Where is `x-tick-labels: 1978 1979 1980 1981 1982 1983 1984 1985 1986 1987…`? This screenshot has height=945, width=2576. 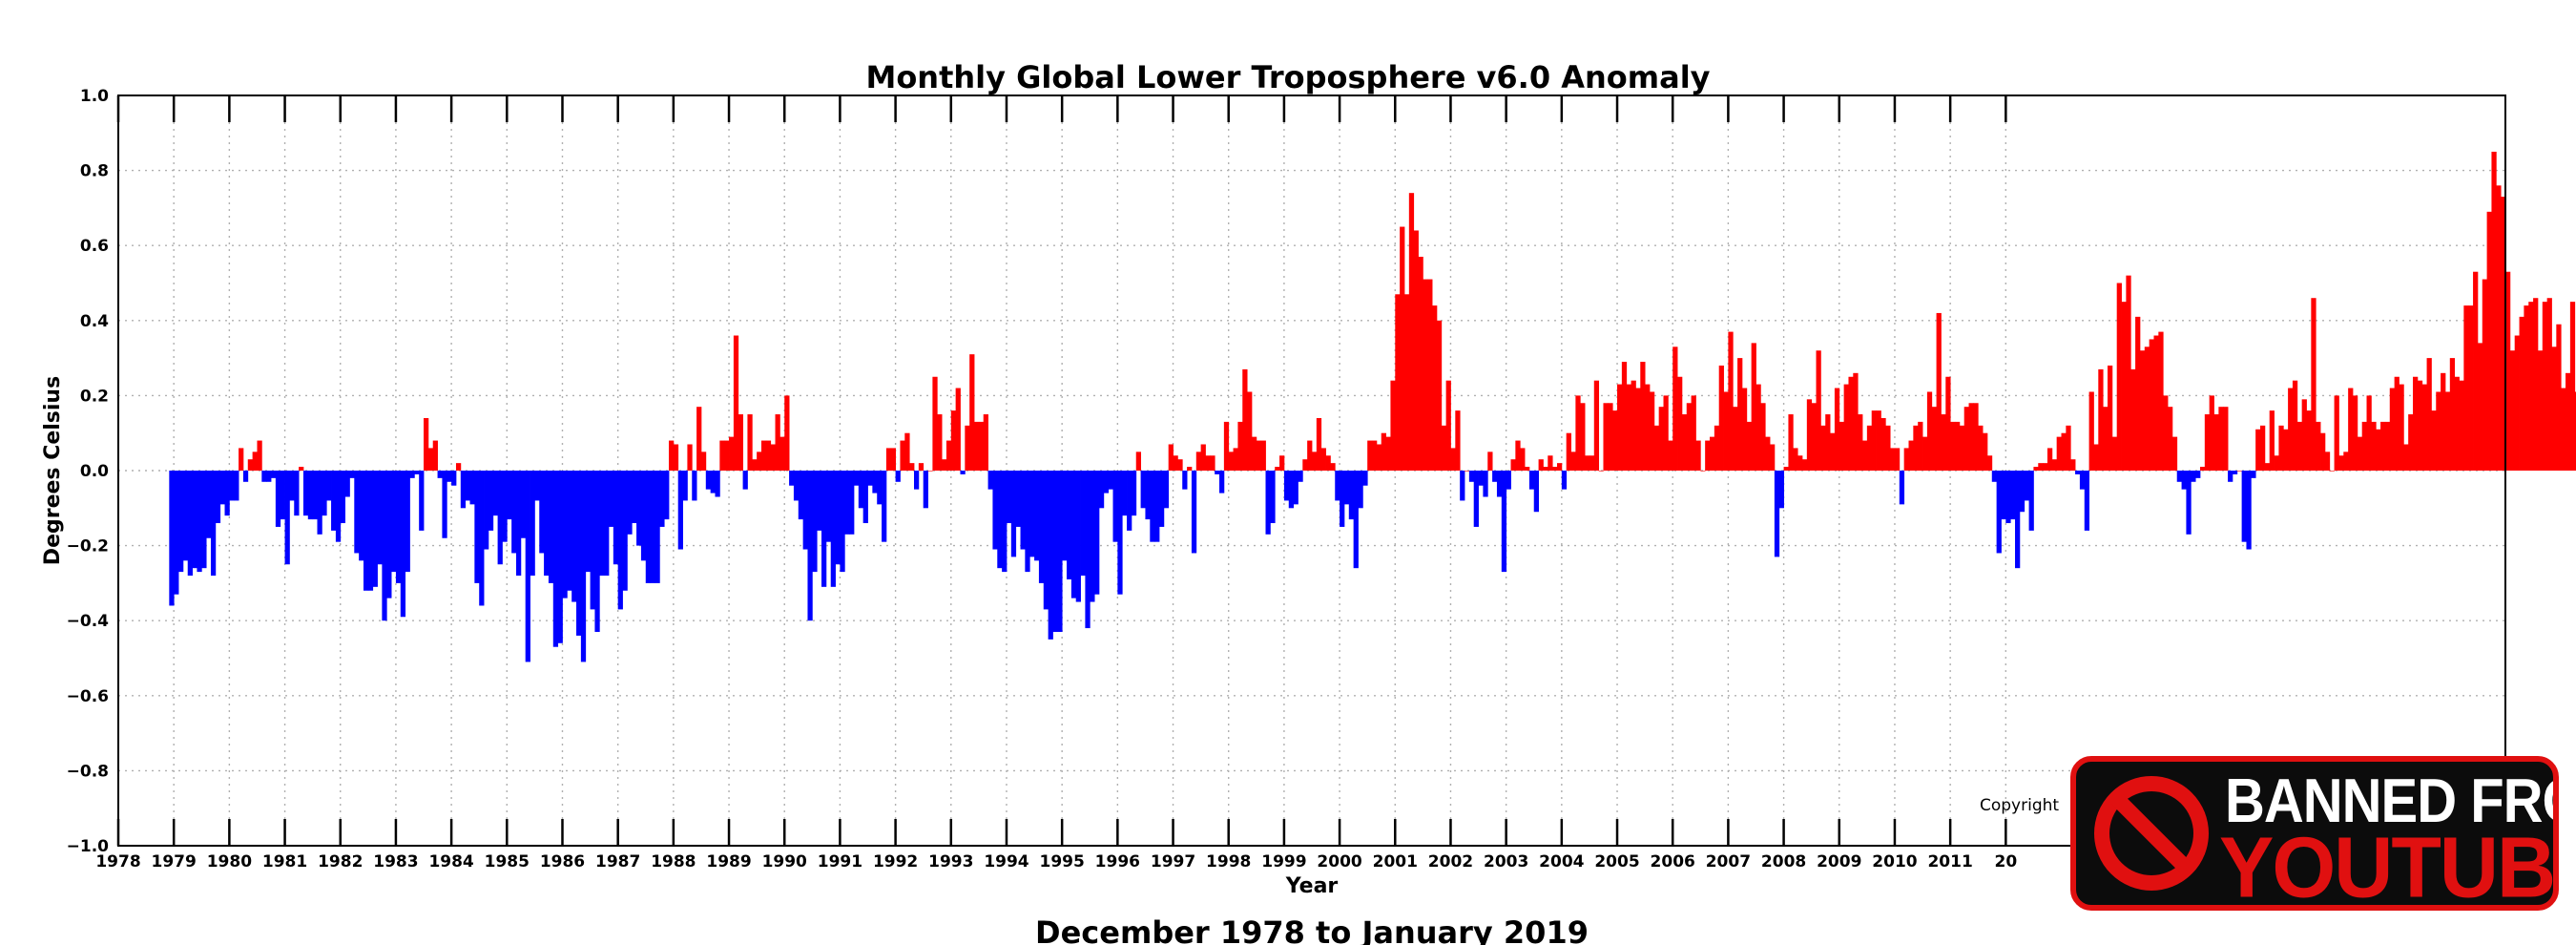
x-tick-labels: 1978 1979 1980 1981 1982 1983 1984 1985 1986 1987… is located at coordinates (1056, 862).